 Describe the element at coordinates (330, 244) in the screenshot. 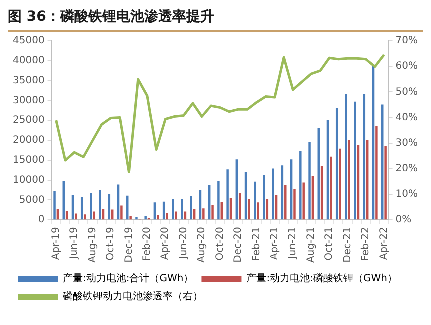

I see `x-tick-label: Oct-21` at that location.